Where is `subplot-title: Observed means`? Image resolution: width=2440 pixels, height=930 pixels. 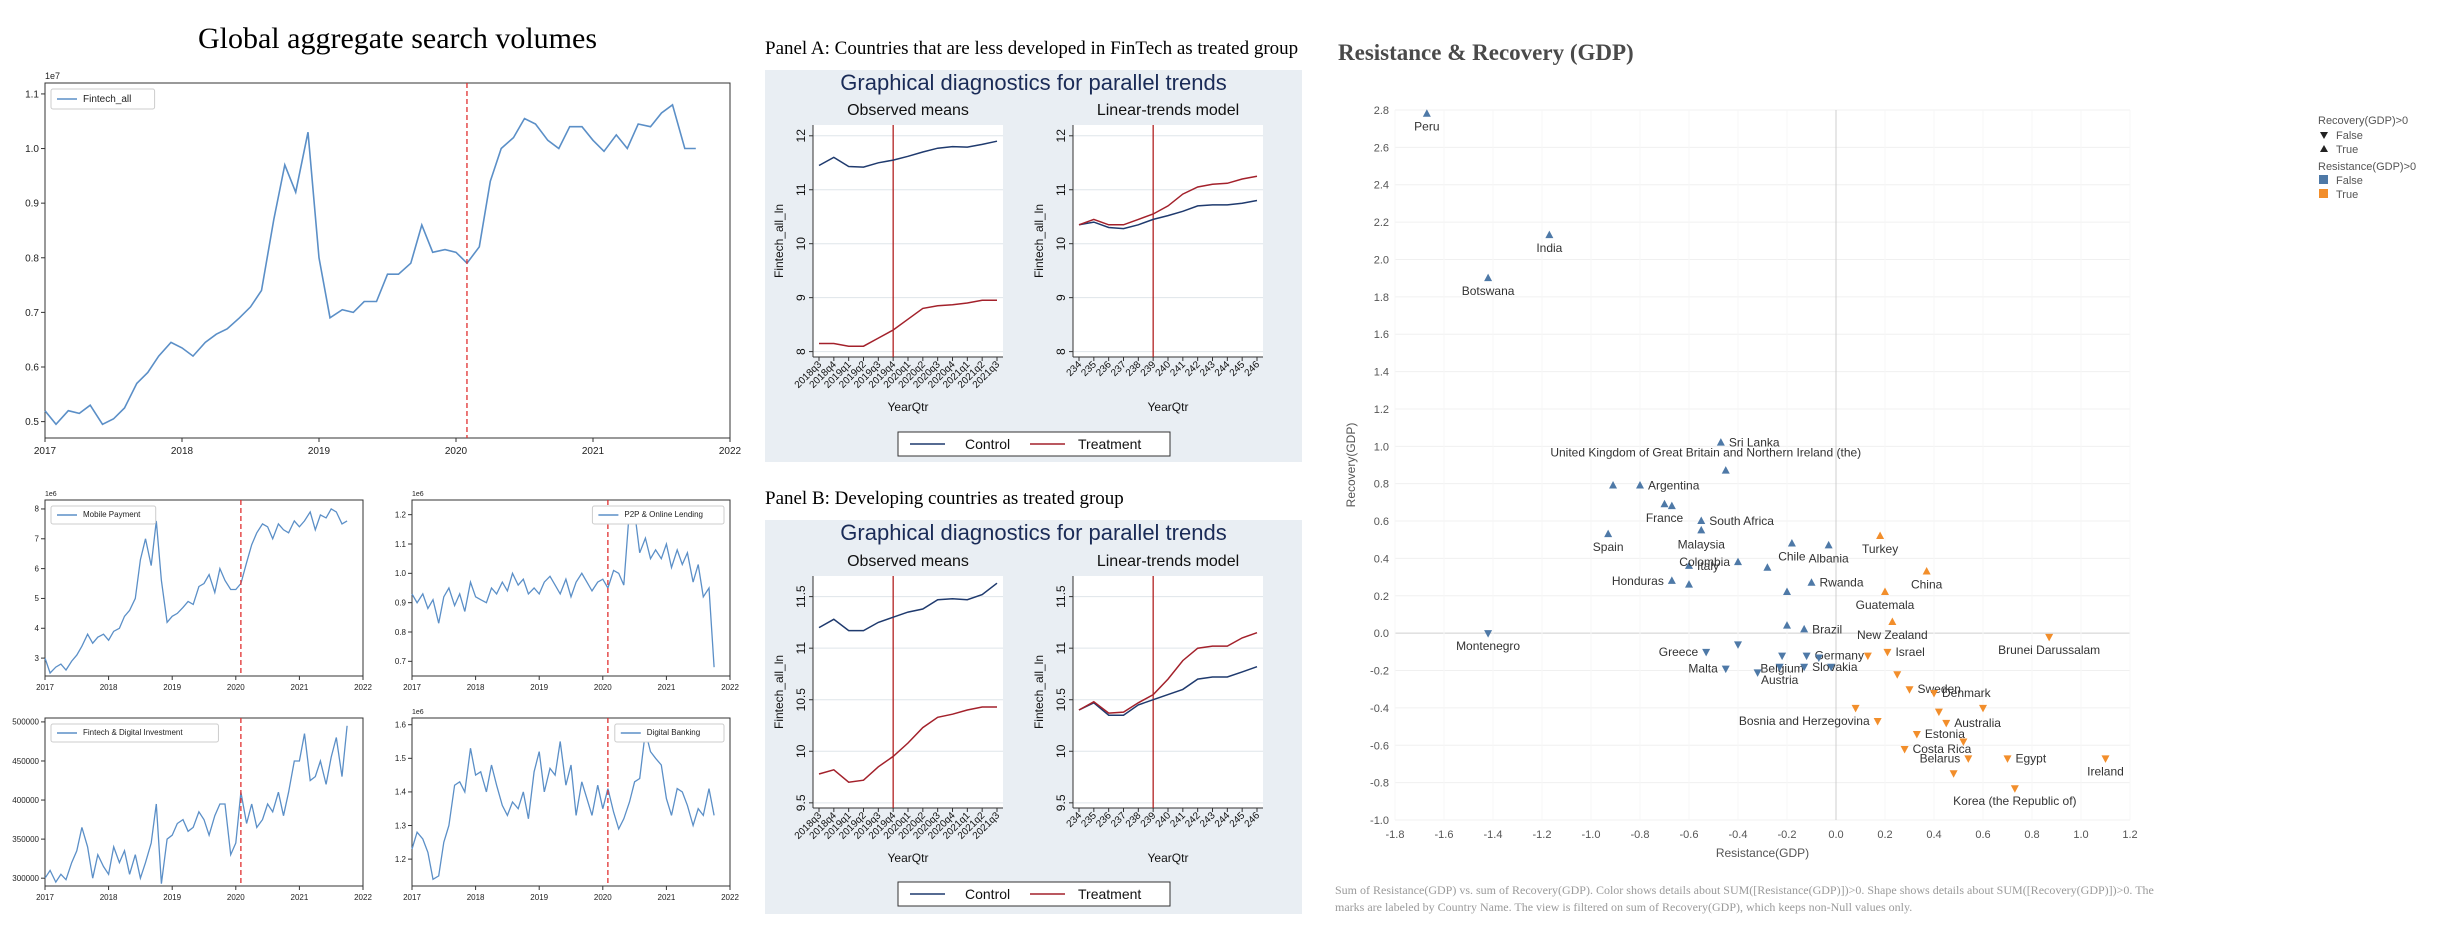 subplot-title: Observed means is located at coordinates (908, 561).